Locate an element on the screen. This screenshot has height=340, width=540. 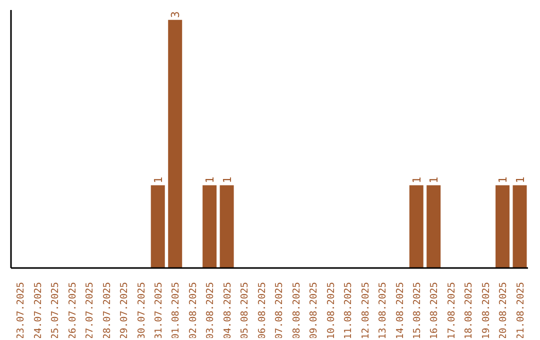
x-tick-label: 11.08.2025 is located at coordinates (348, 311).